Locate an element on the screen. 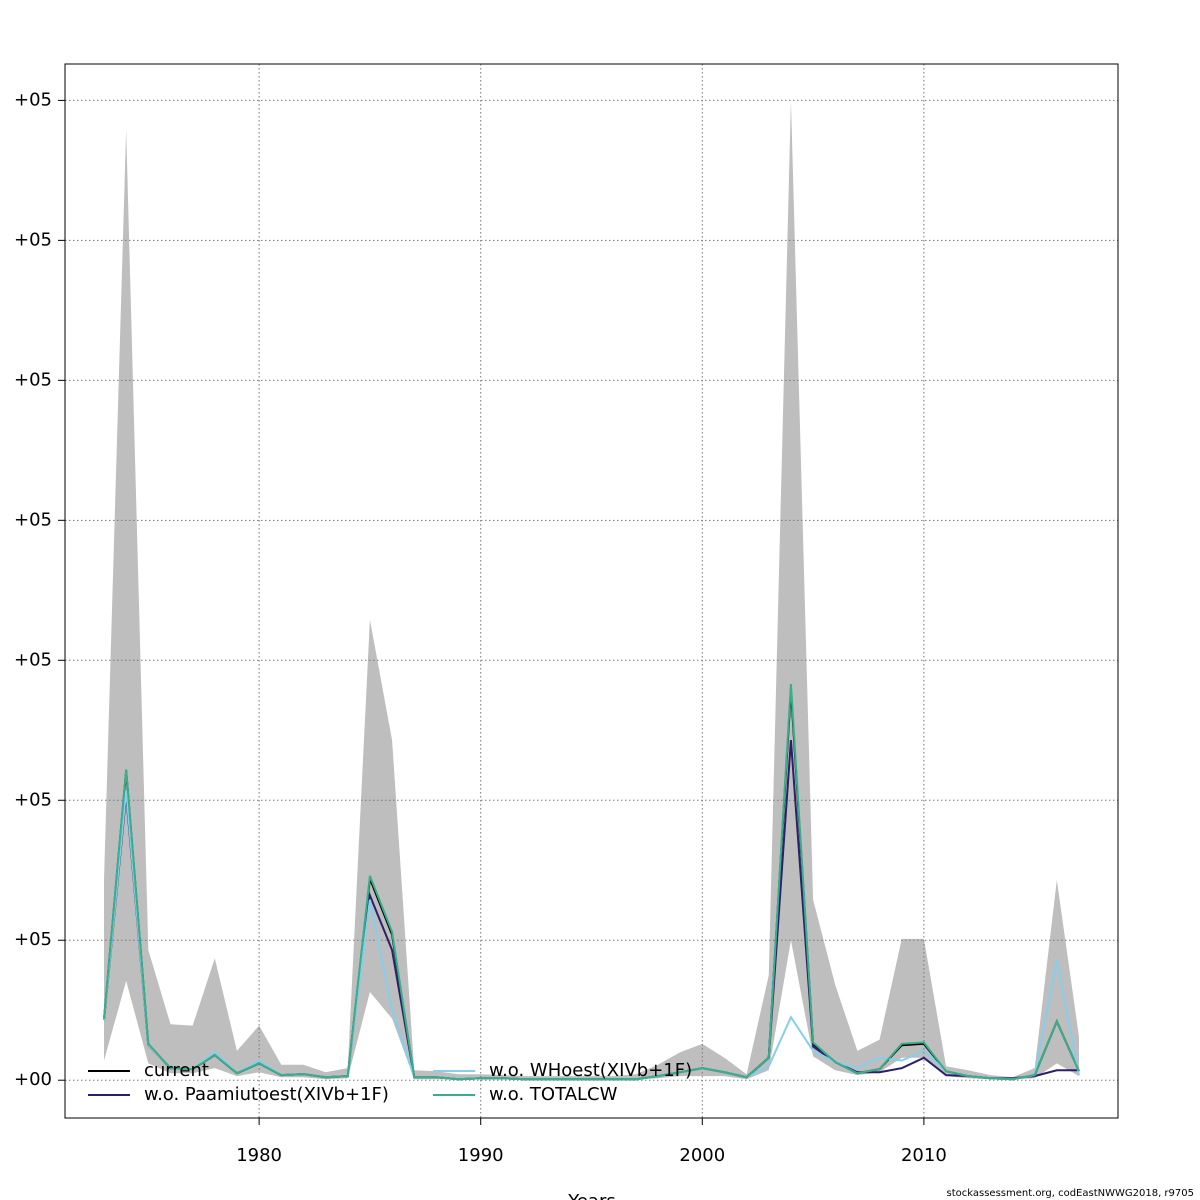  x-tick-label: 1990 is located at coordinates (481, 1155).